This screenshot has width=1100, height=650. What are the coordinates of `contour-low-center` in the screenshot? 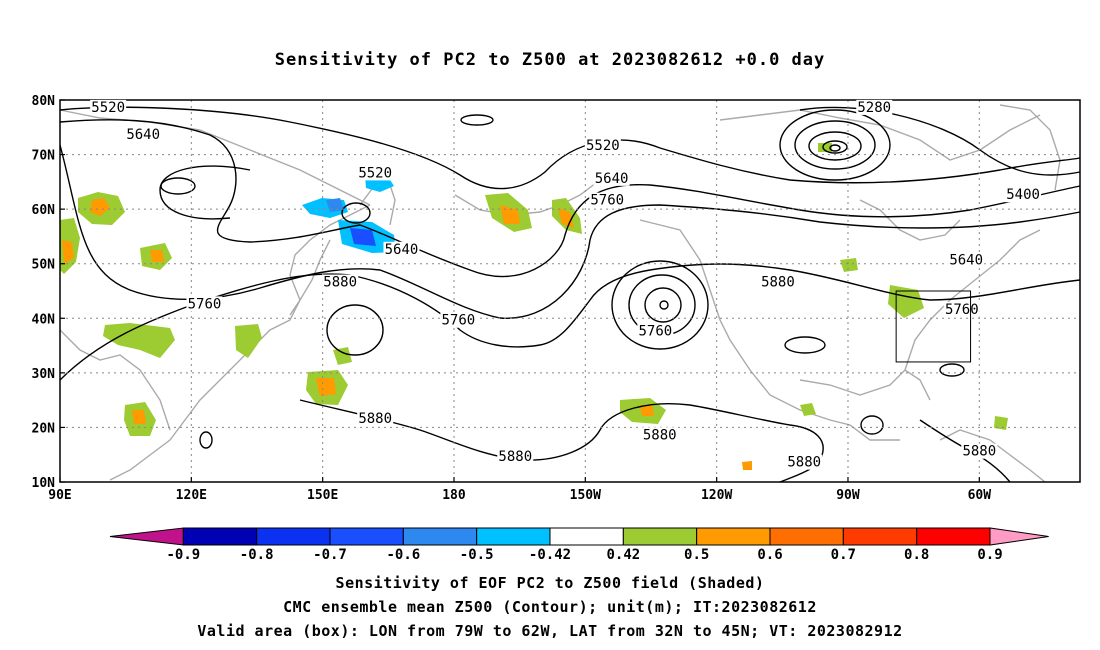 It's located at (835, 148).